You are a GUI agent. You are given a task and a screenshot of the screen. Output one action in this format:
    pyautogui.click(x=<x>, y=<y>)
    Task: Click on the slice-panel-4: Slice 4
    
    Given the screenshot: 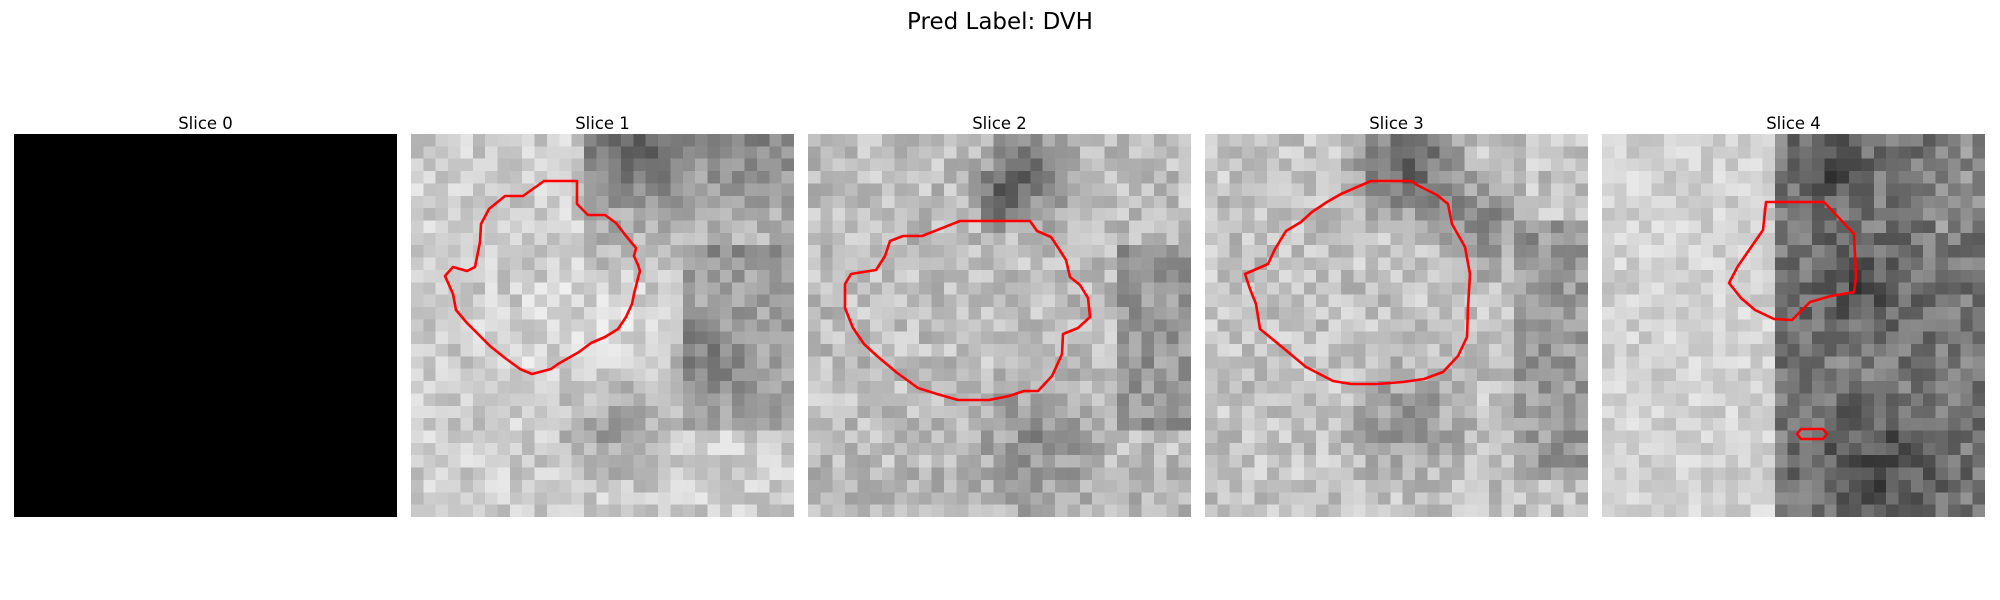 What is the action you would take?
    pyautogui.click(x=1793, y=315)
    